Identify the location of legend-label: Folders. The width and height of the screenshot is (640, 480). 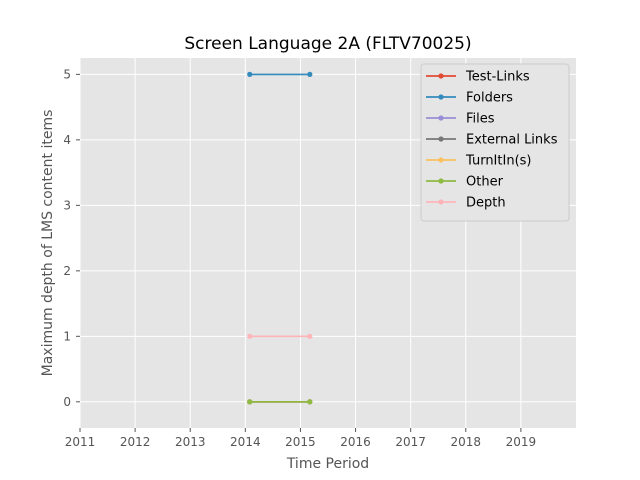
(489, 98).